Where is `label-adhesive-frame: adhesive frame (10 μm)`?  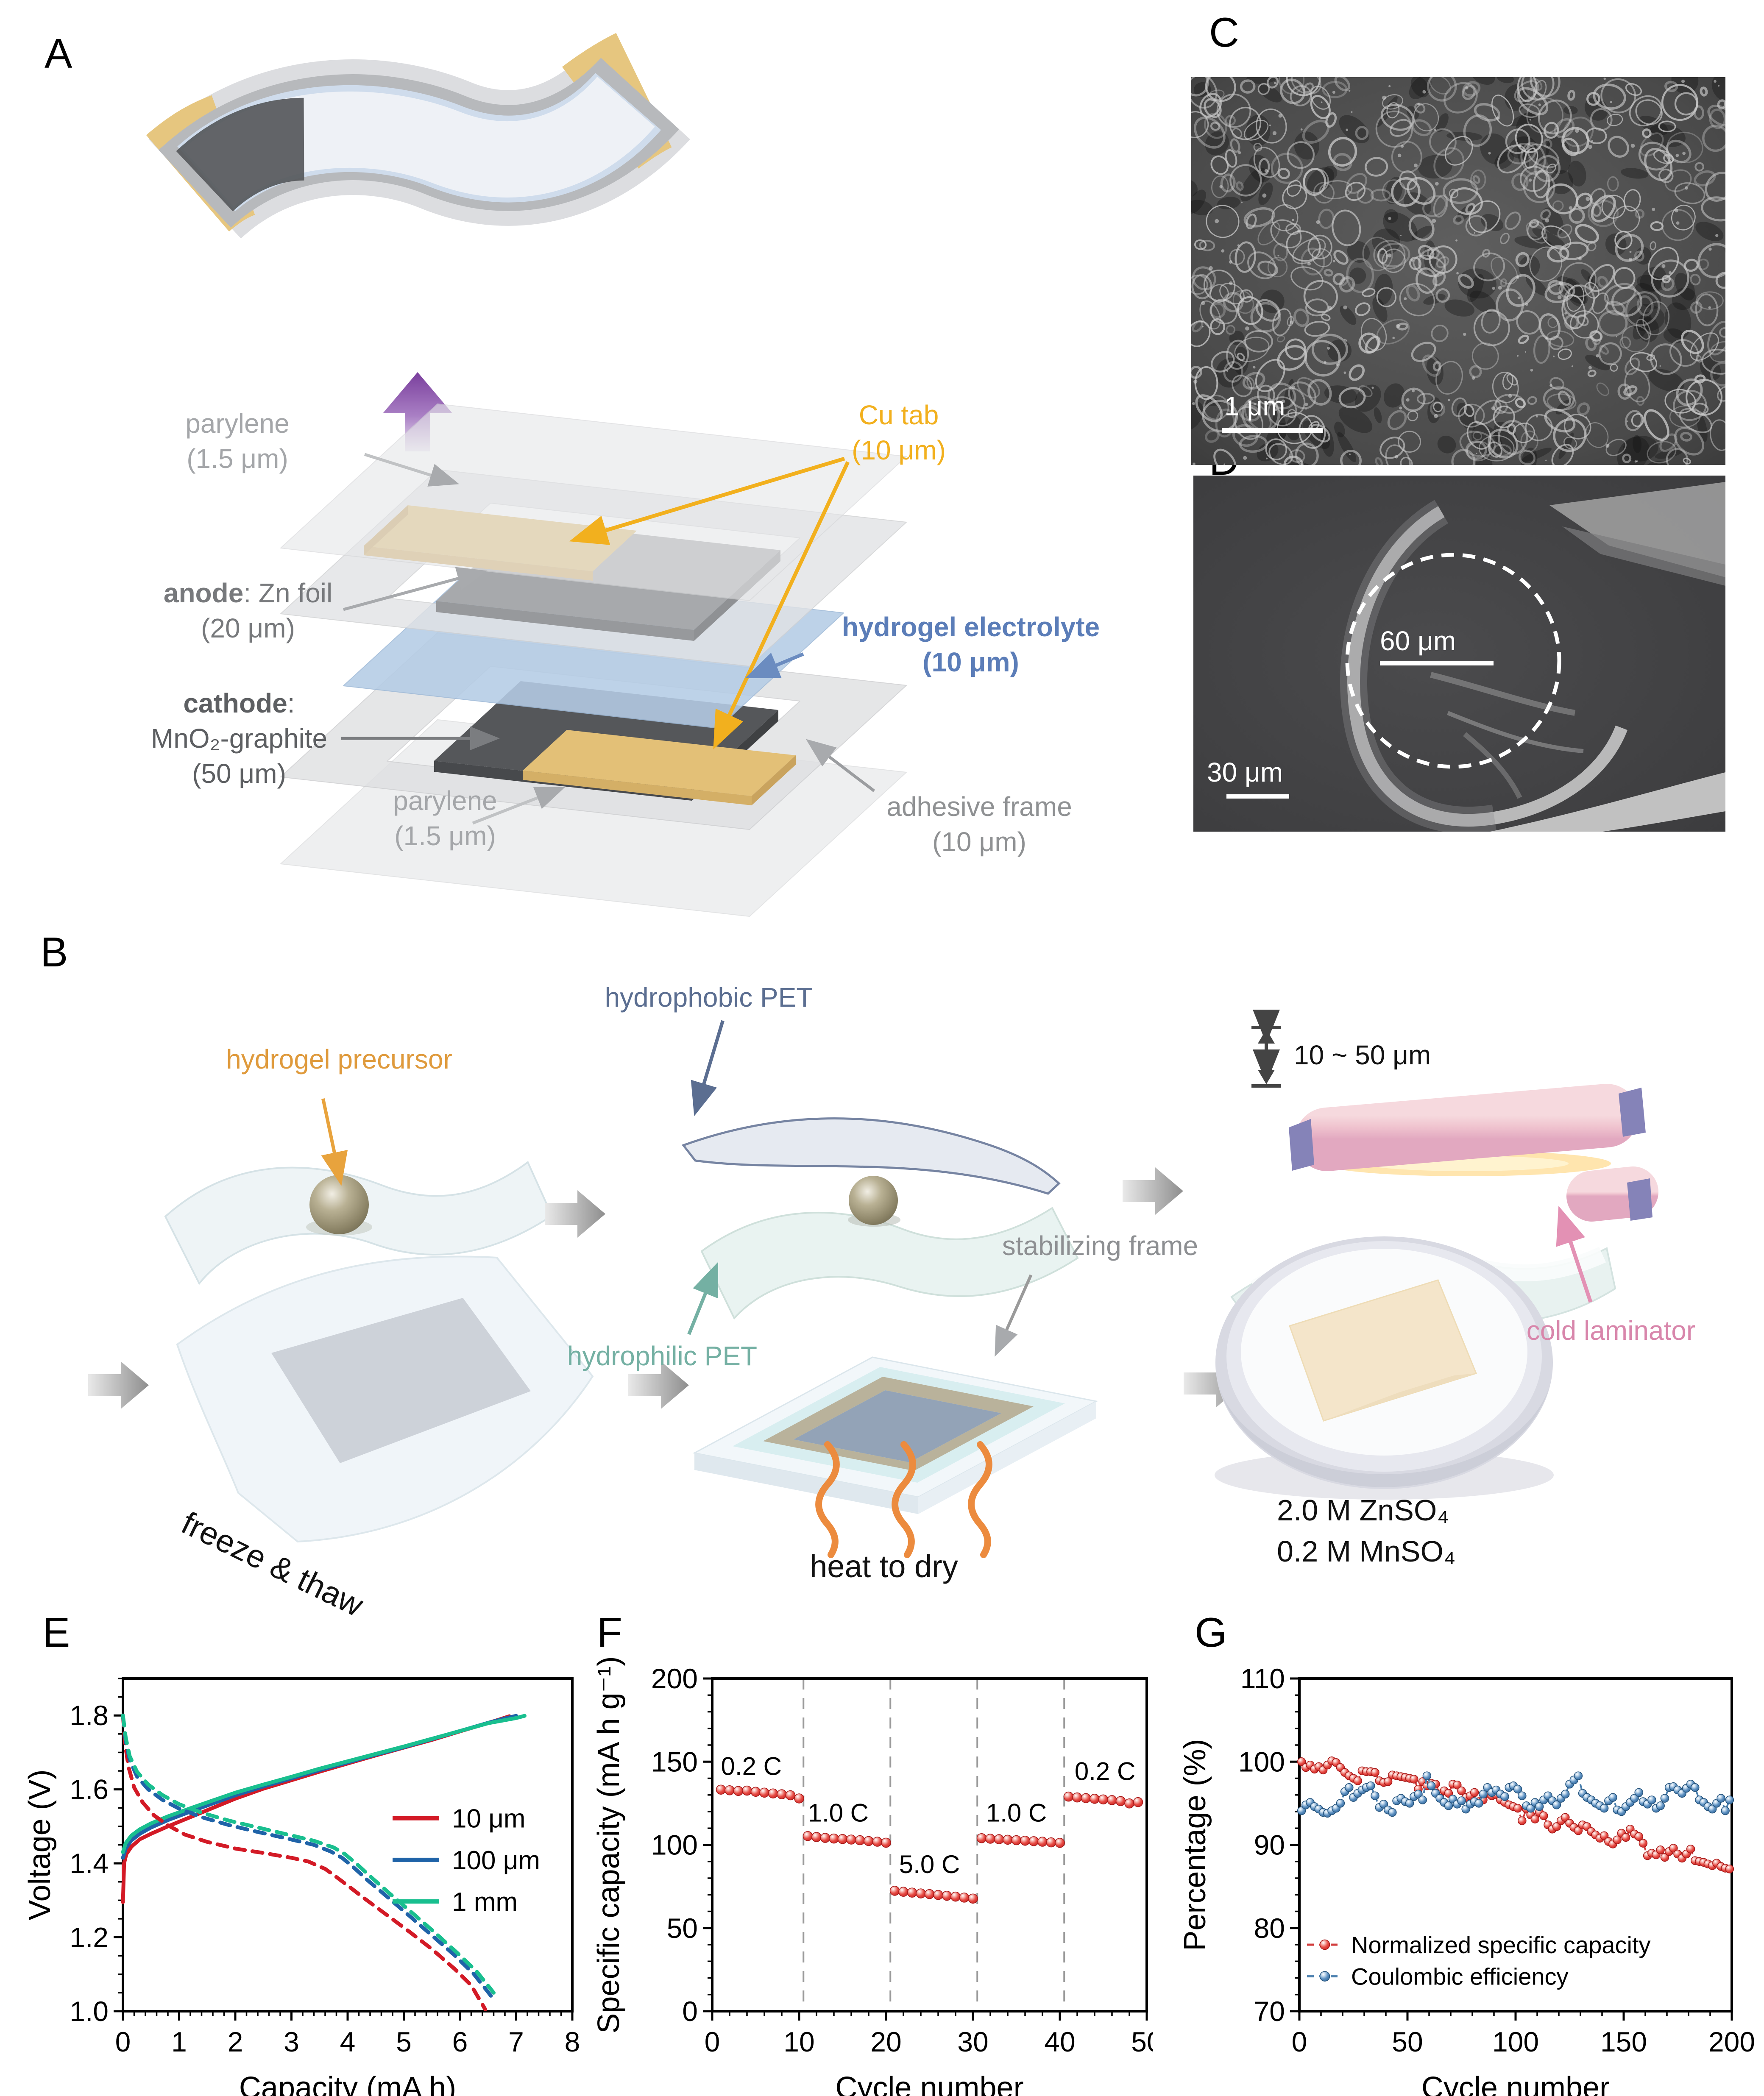
label-adhesive-frame: adhesive frame (10 μm) is located at coordinates (979, 824).